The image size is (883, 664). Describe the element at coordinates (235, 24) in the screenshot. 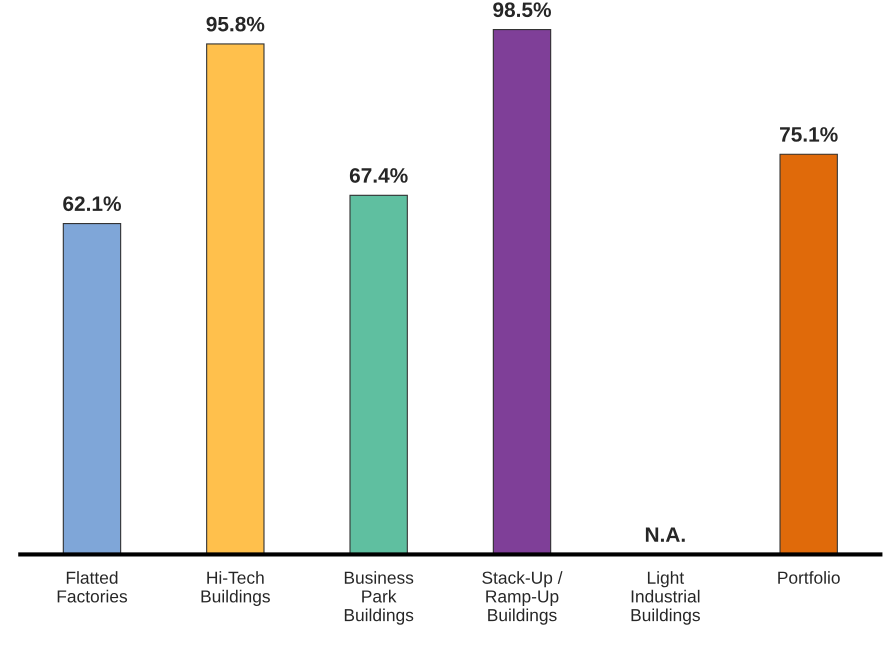

I see `data-label: 95.8%` at that location.